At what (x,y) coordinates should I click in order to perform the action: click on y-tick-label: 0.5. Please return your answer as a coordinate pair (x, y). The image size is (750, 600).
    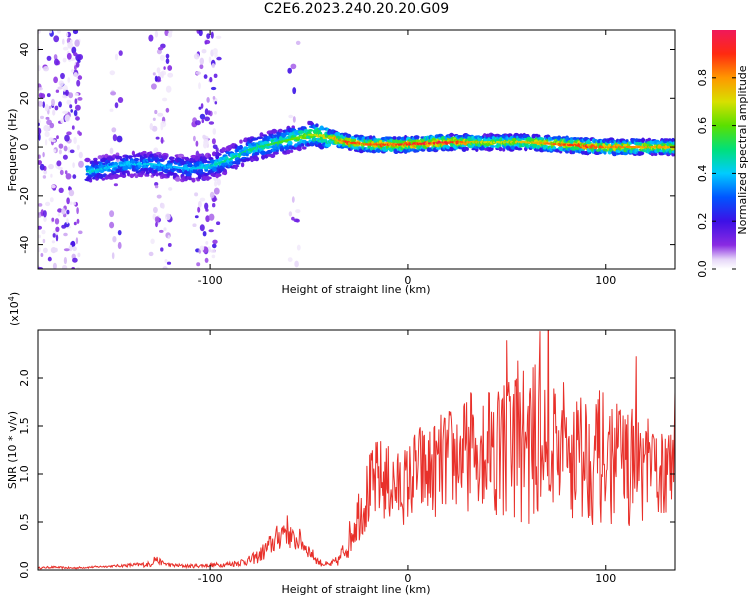
    Looking at the image, I should click on (24, 522).